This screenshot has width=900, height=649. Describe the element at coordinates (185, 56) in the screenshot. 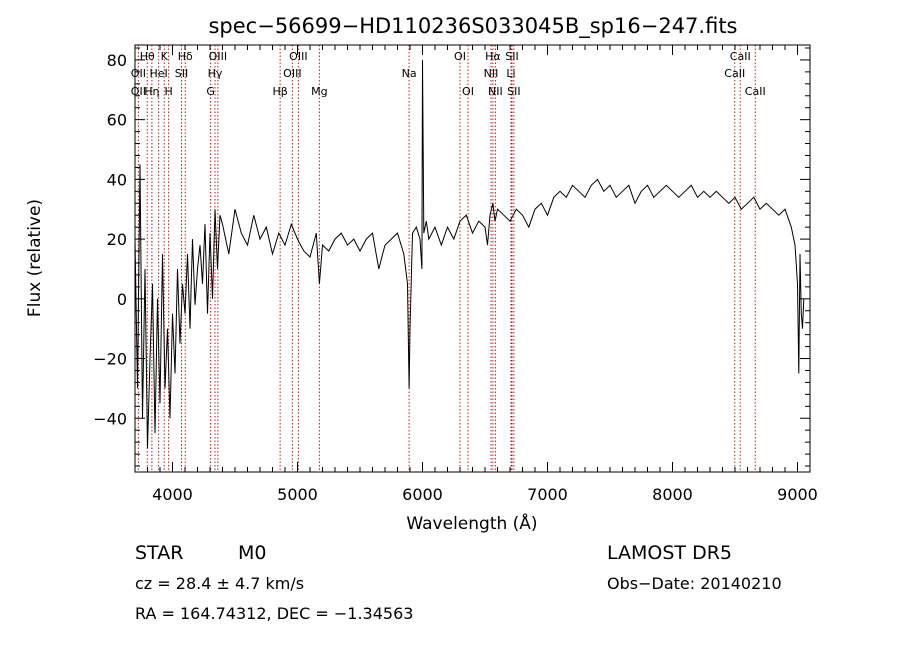

I see `marker-label: Hδ` at that location.